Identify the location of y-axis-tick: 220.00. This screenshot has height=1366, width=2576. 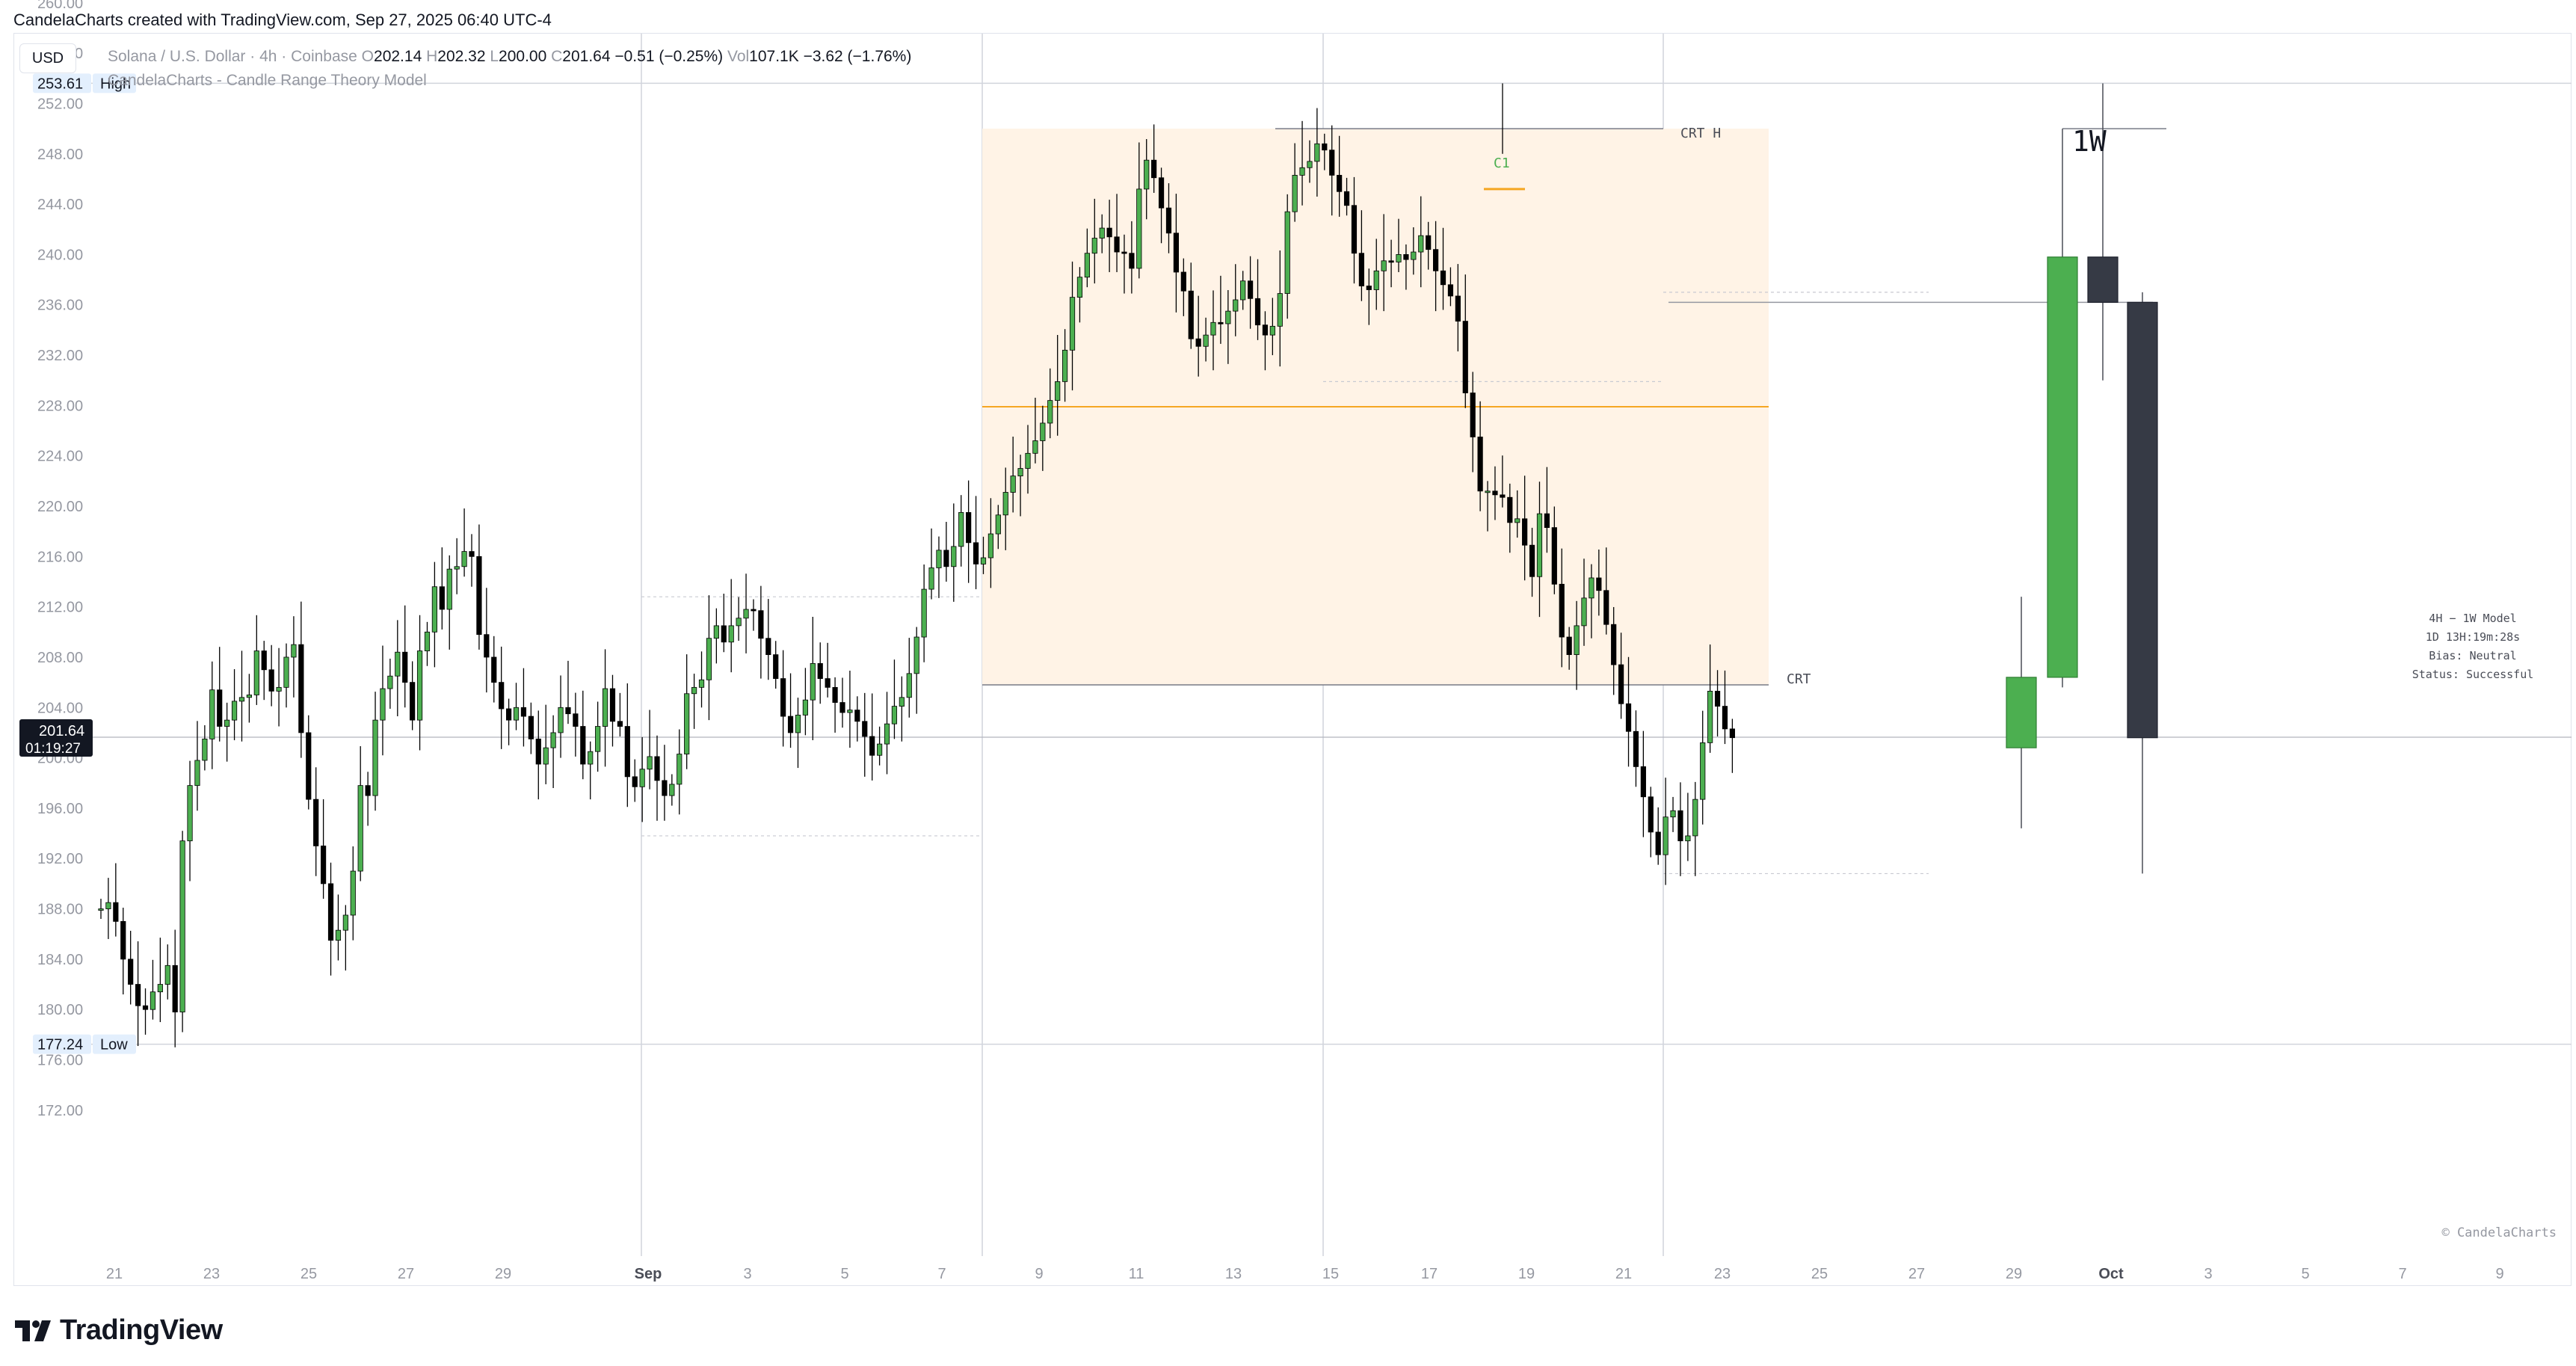
(60, 507).